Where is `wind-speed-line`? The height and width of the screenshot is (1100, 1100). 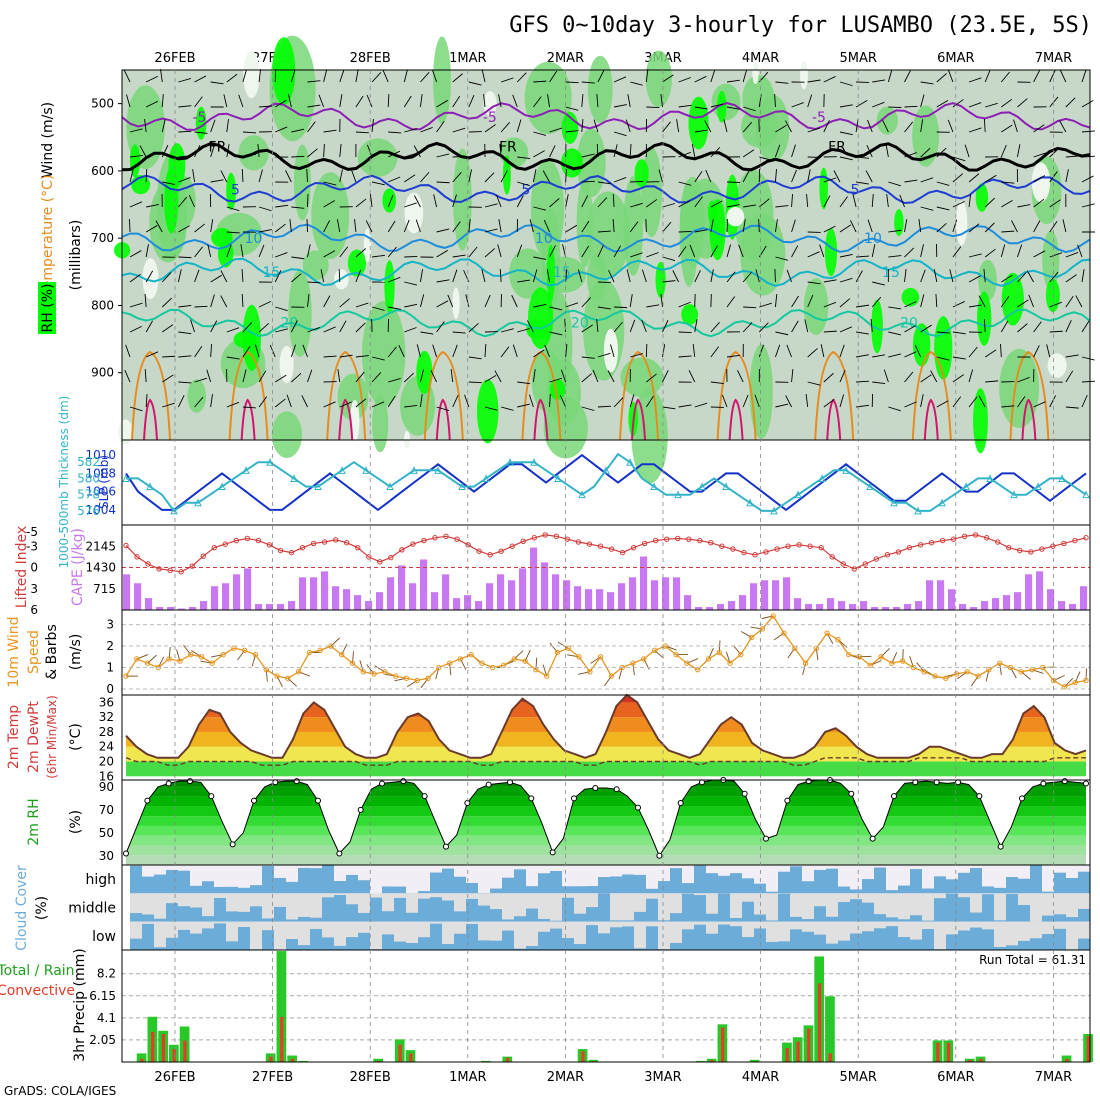
wind-speed-line is located at coordinates (606, 651).